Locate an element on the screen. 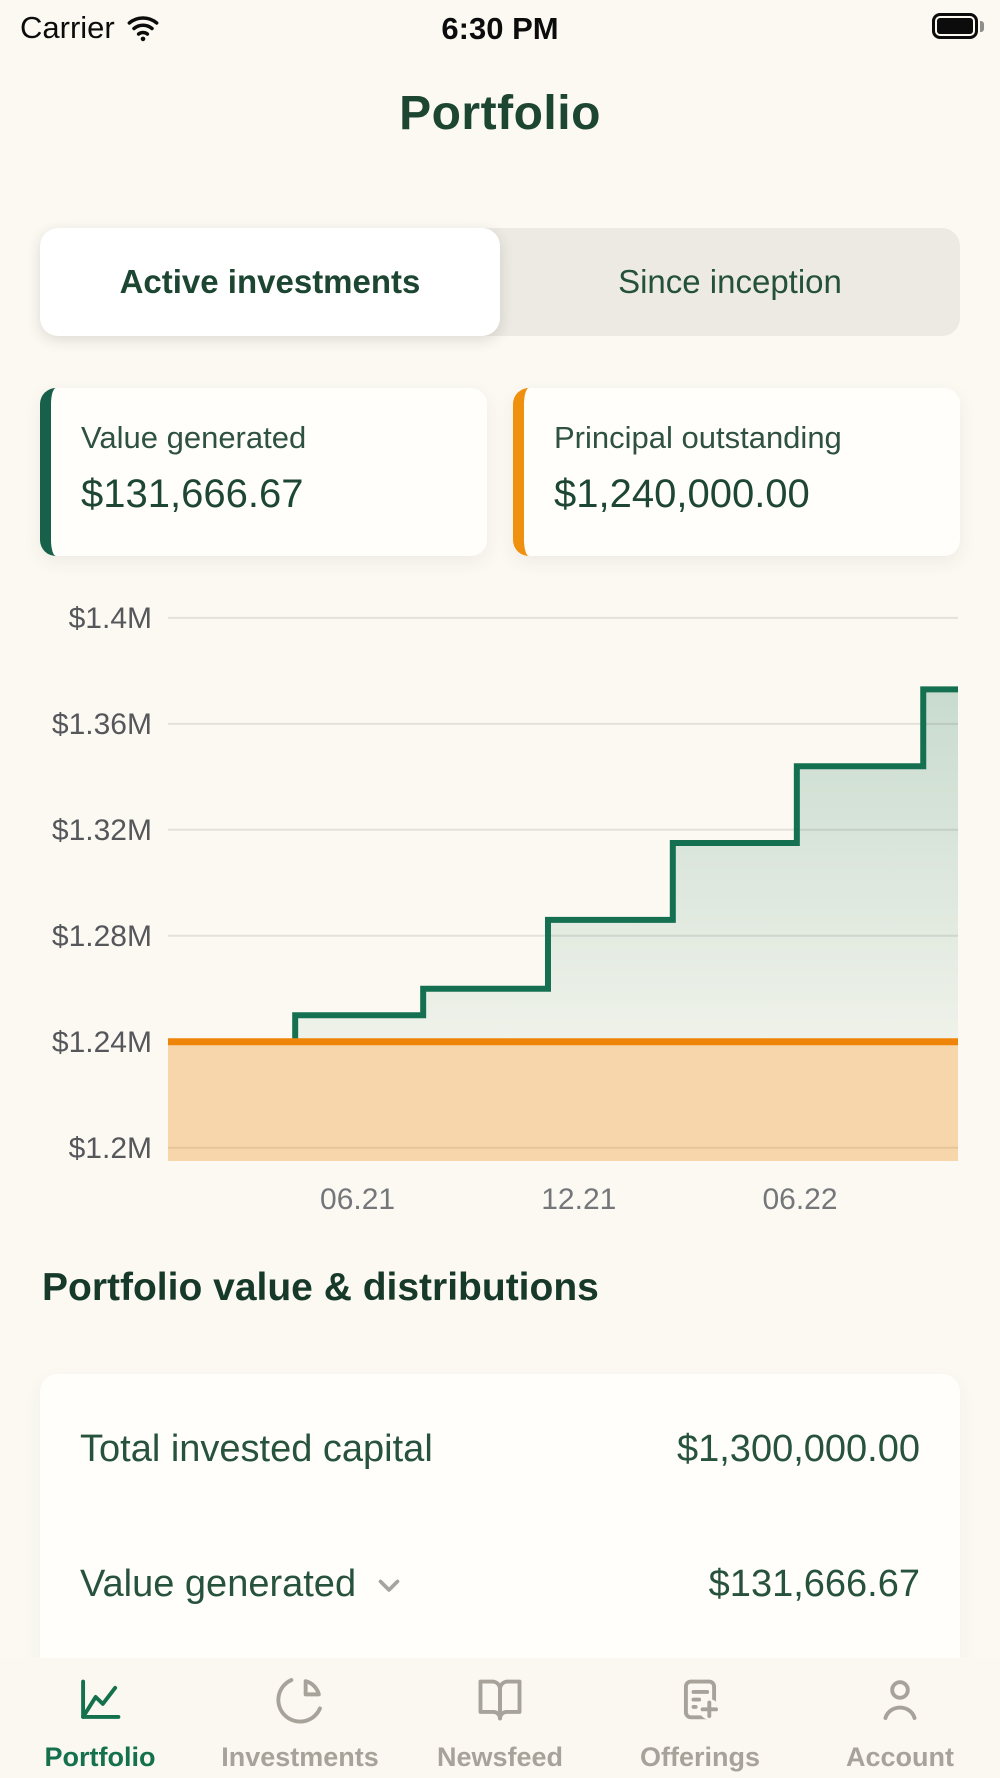 The image size is (1000, 1778). tab-item-newsfeed: Newsfeed is located at coordinates (500, 1718).